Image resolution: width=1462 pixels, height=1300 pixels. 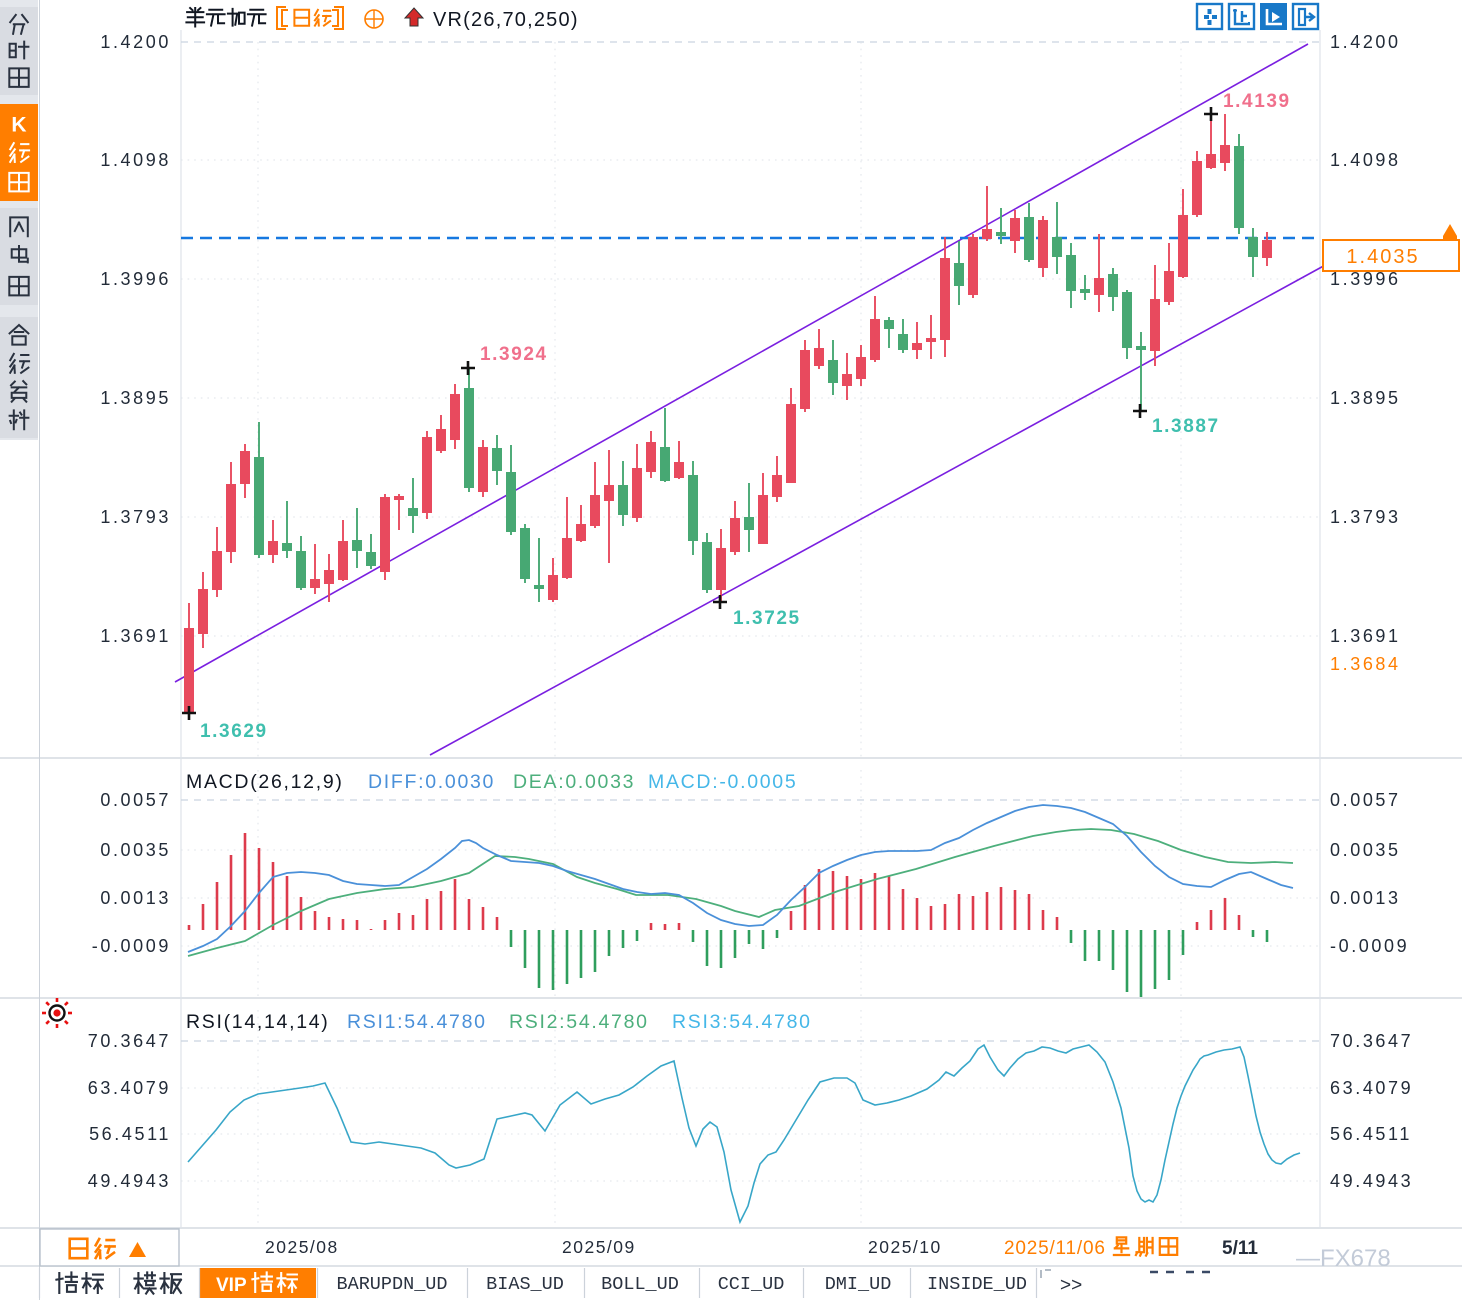 What do you see at coordinates (1055, 1248) in the screenshot?
I see `svg-text: 2025/11/06` at bounding box center [1055, 1248].